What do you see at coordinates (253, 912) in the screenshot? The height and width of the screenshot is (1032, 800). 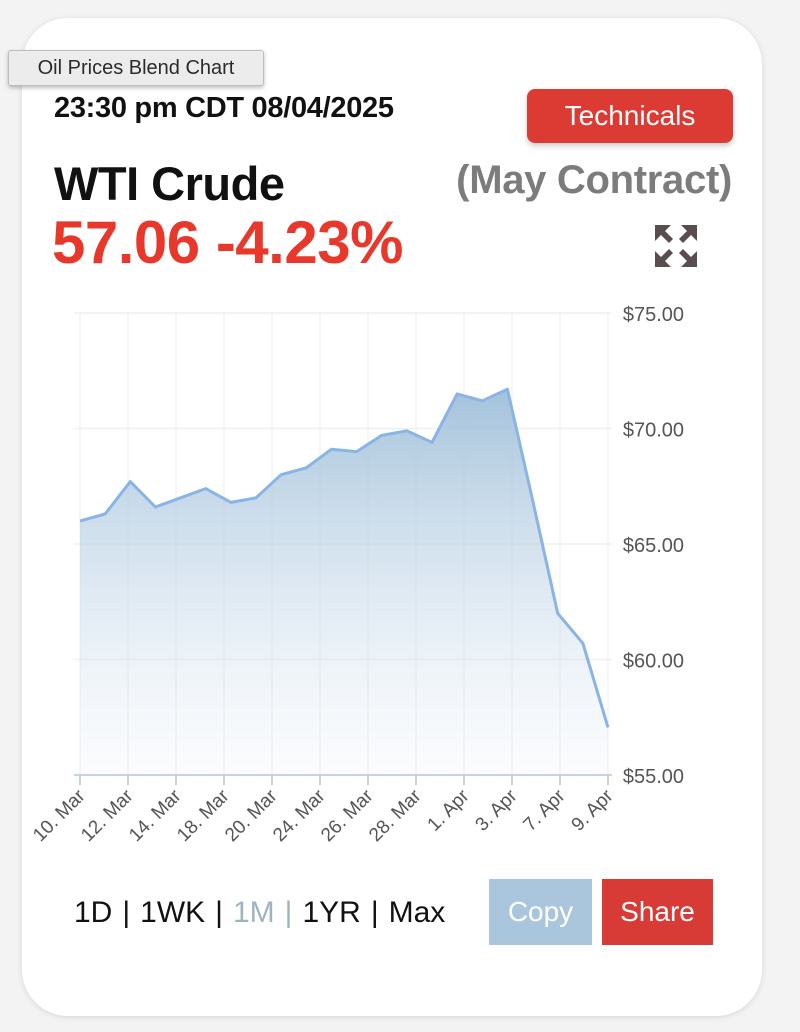 I see `range-option-1m: 1M` at bounding box center [253, 912].